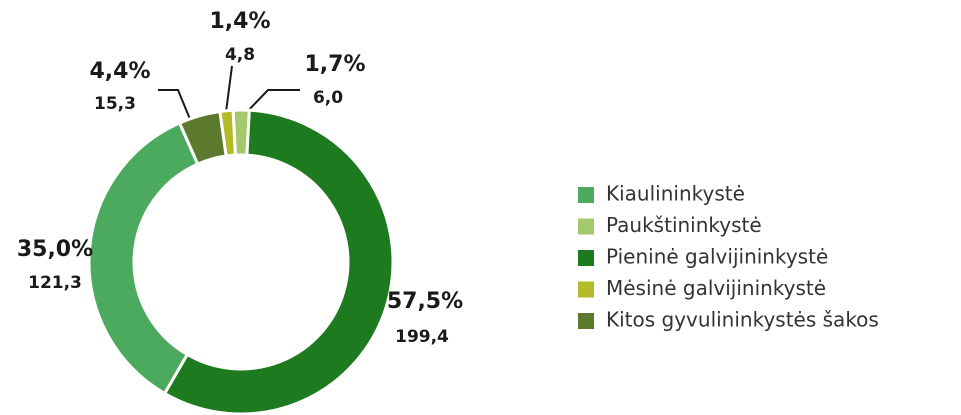  What do you see at coordinates (55, 283) in the screenshot?
I see `amount-label: 121,3` at bounding box center [55, 283].